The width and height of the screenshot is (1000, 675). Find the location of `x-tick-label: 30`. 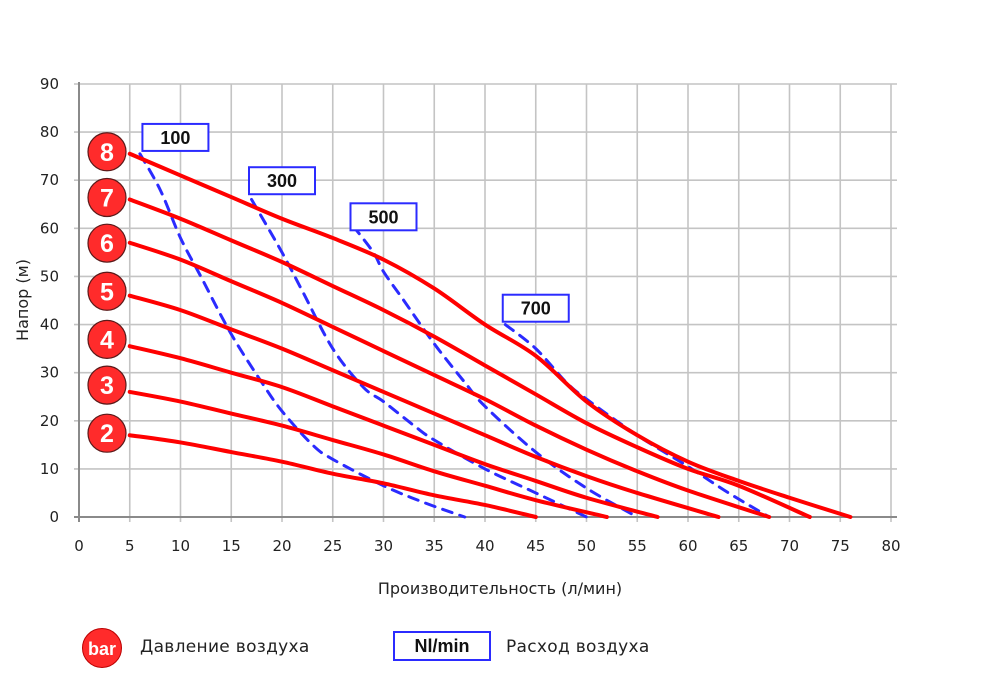

x-tick-label: 30 is located at coordinates (383, 546).